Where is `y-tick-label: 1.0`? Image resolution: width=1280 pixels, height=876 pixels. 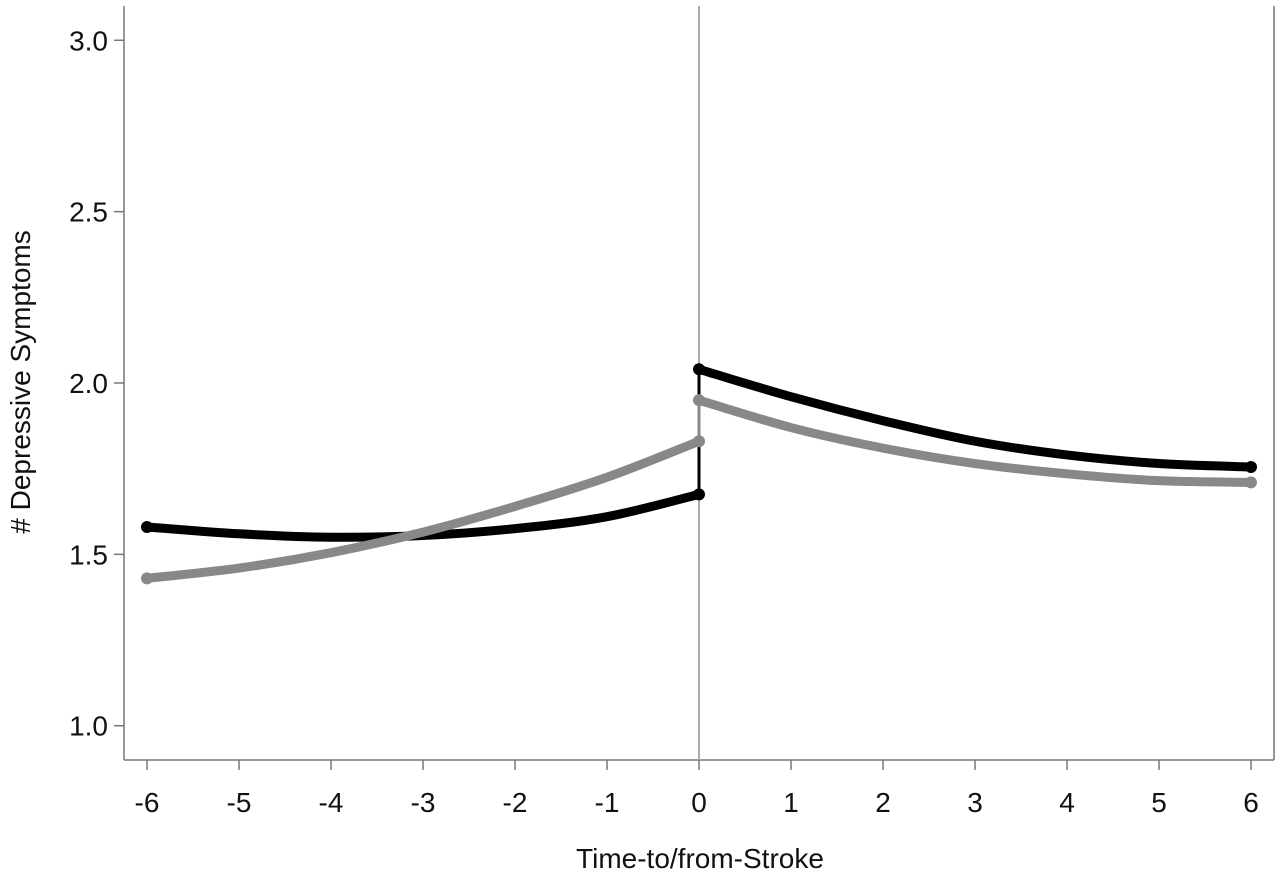
y-tick-label: 1.0 is located at coordinates (88, 726).